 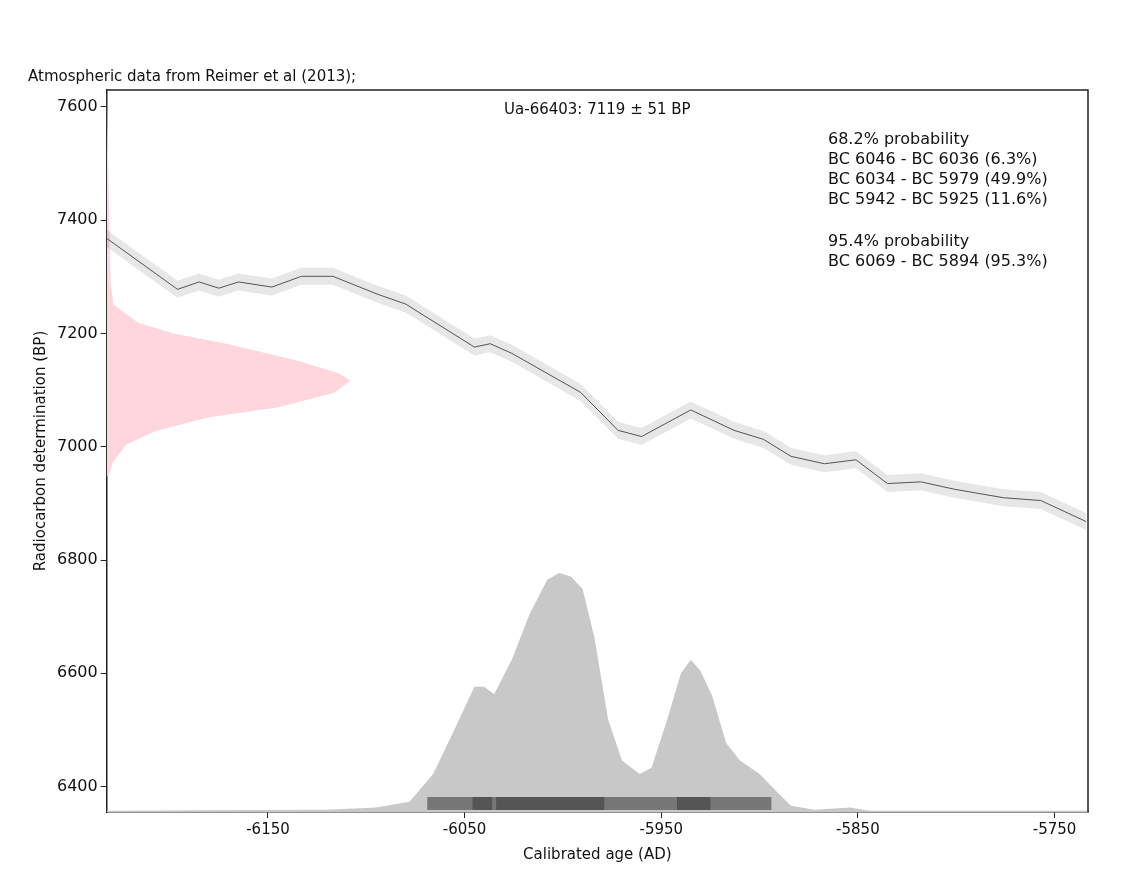 What do you see at coordinates (899, 139) in the screenshot?
I see `annotation: 68.2% probability` at bounding box center [899, 139].